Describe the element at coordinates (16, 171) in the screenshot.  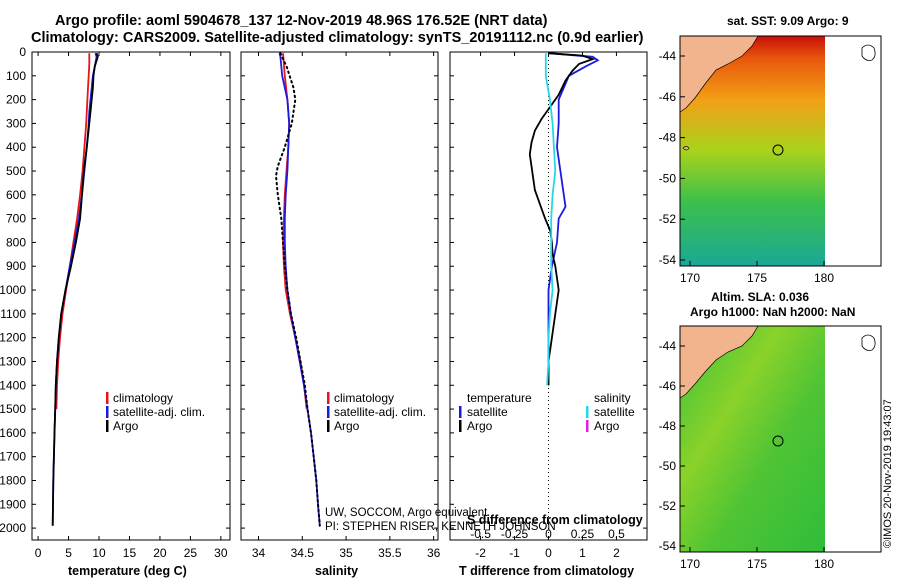
I see `pressure-tick-label: 500` at that location.